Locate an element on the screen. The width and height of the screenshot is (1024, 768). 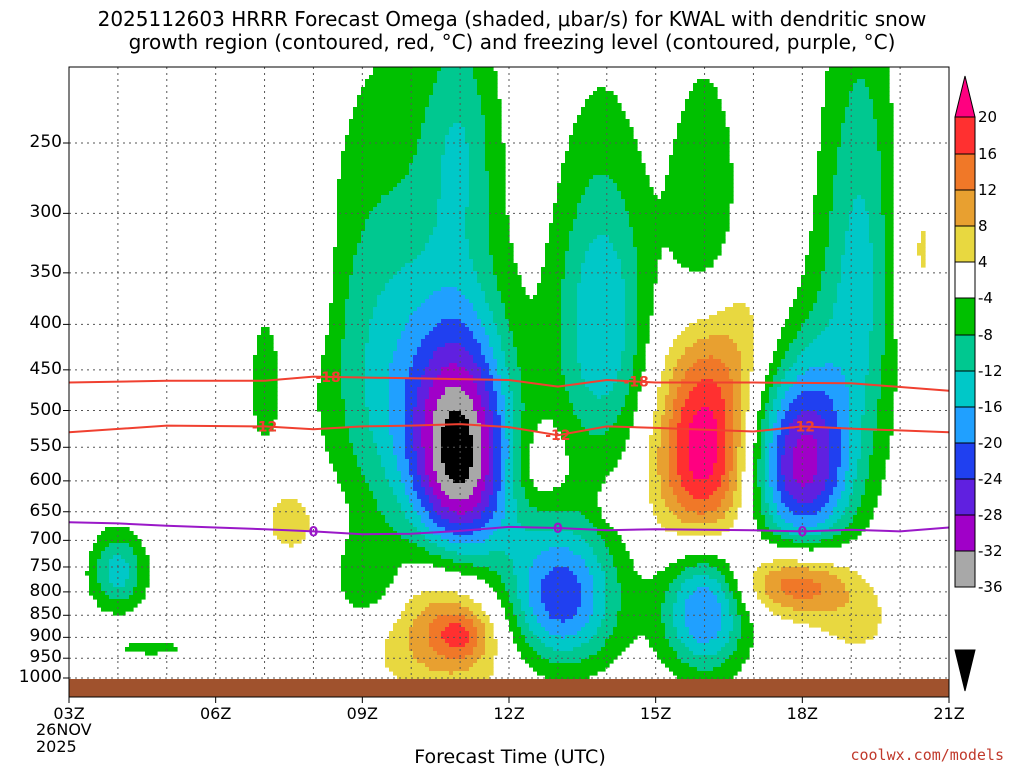
colorbar-label: -8 is located at coordinates (985, 335).